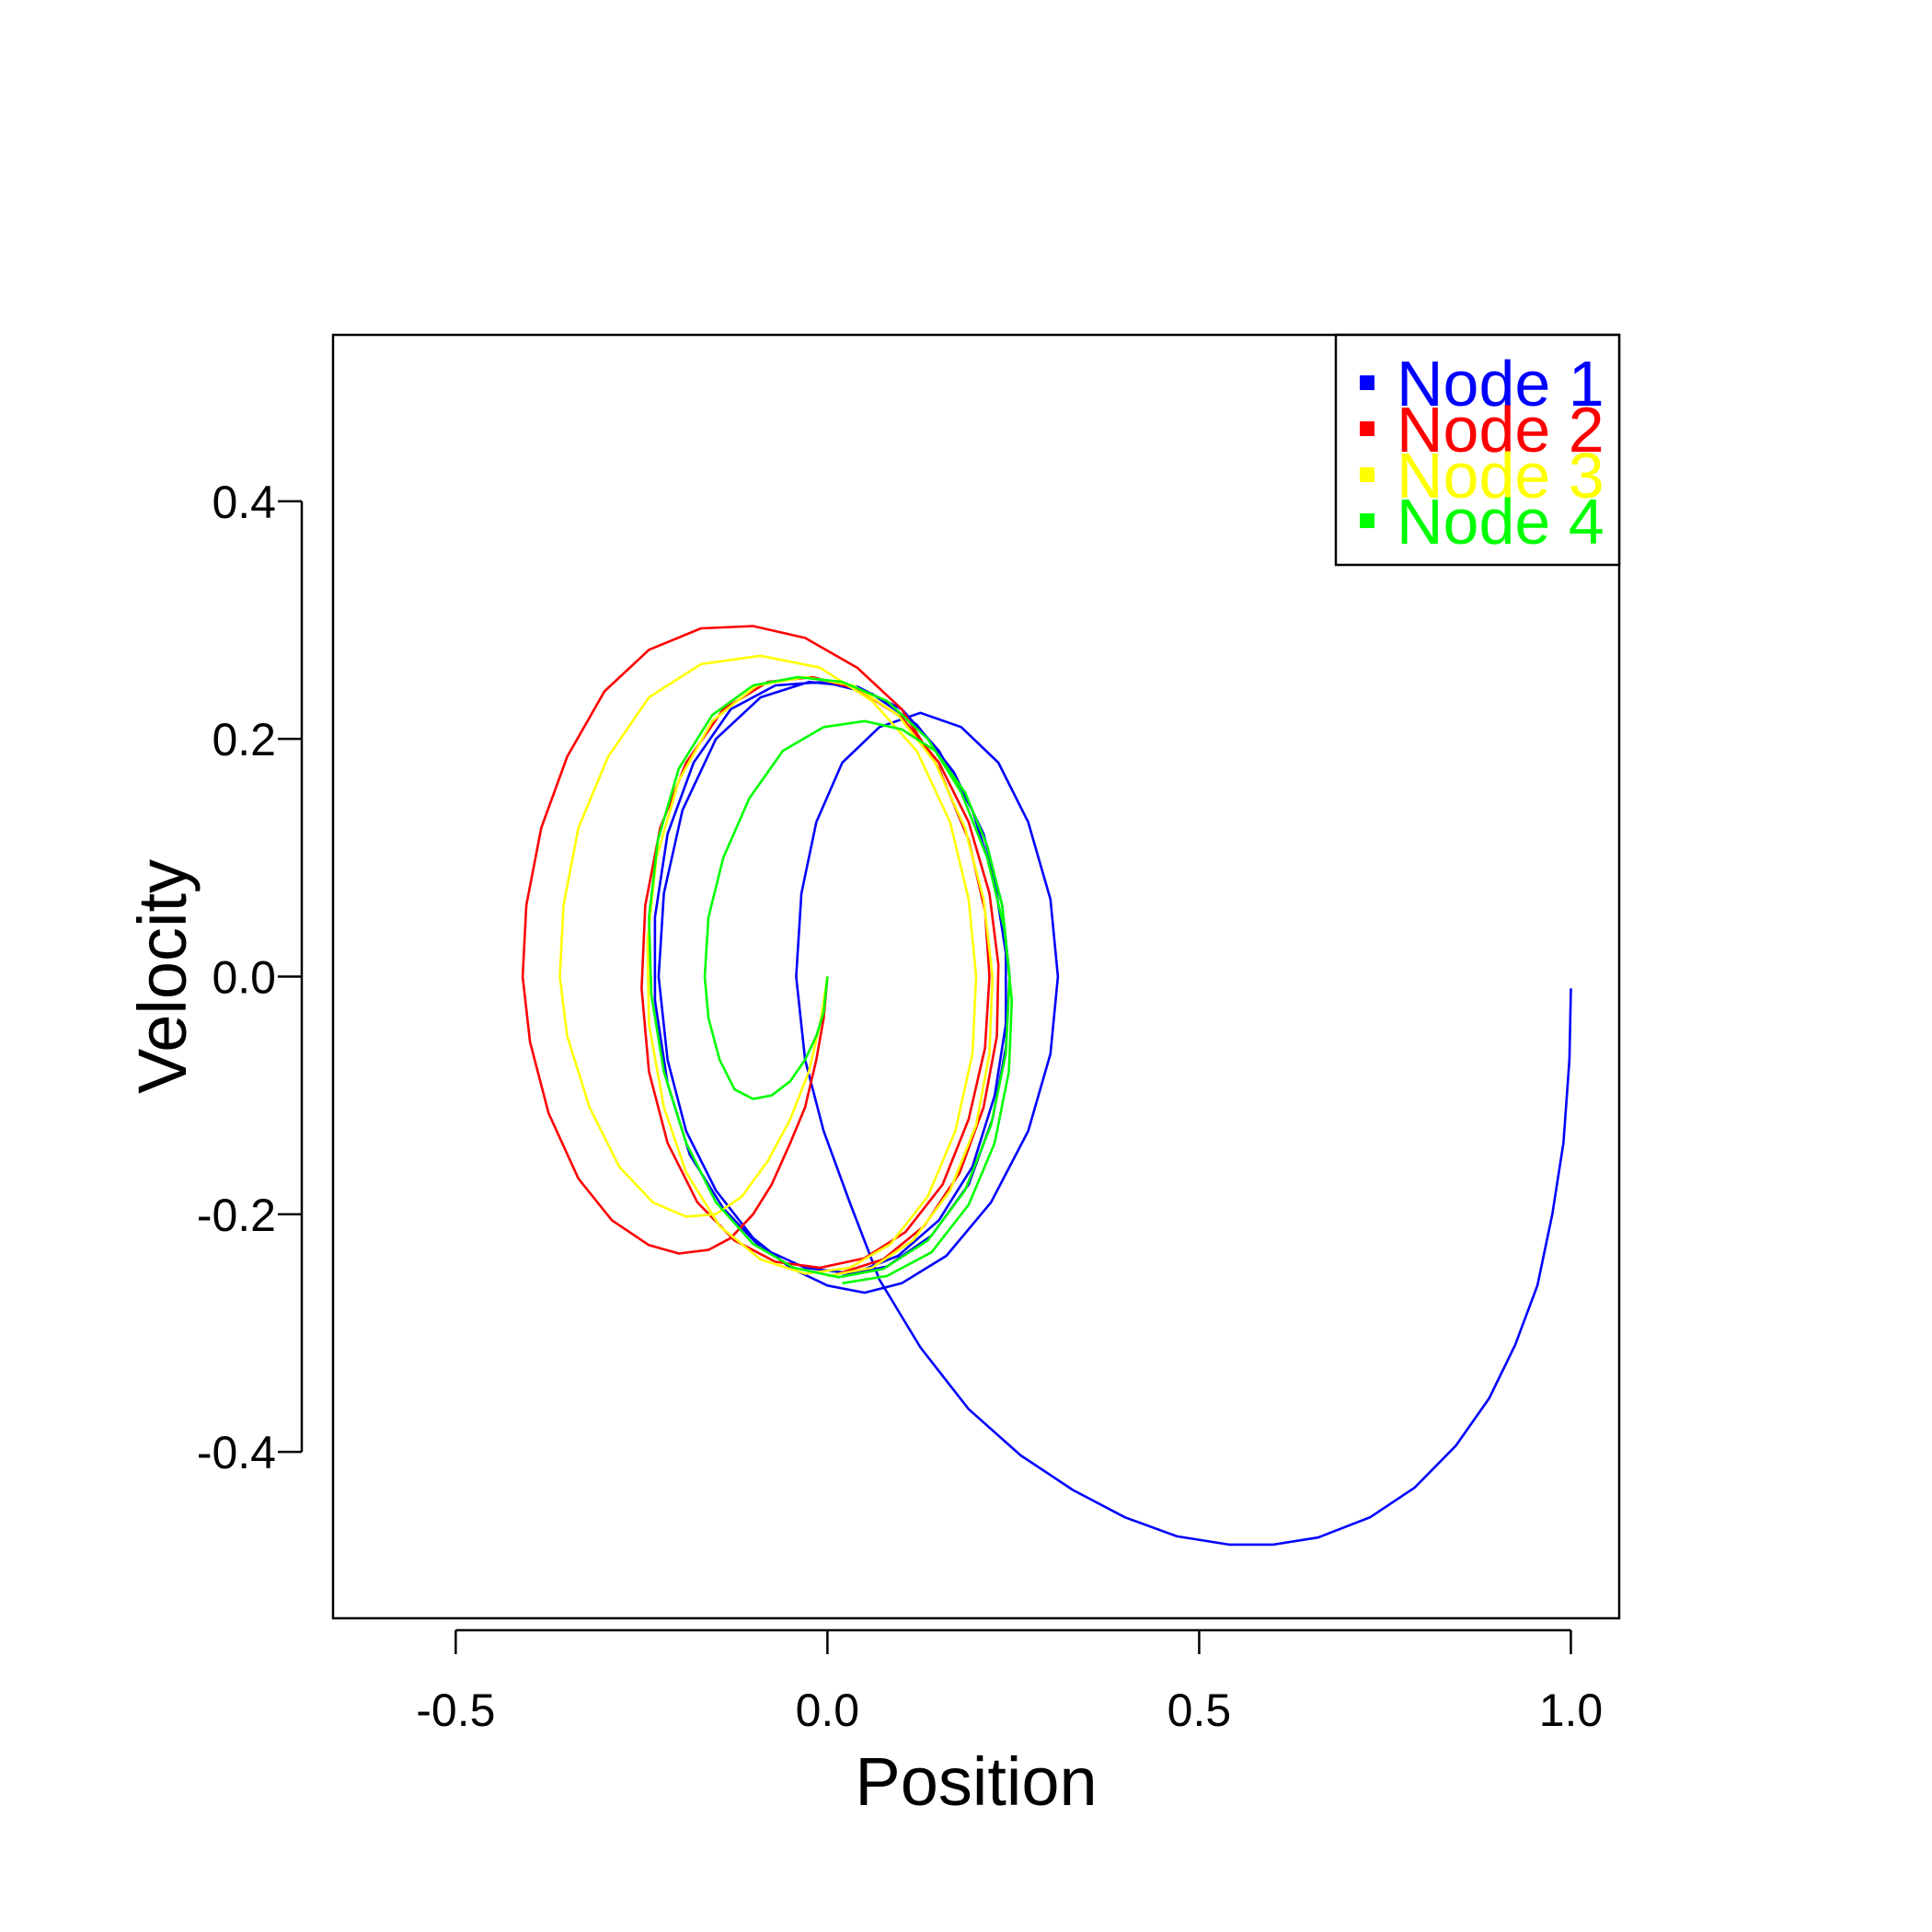 This screenshot has width=1932, height=1932. What do you see at coordinates (1571, 1710) in the screenshot?
I see `x-tick-label: 1.0` at bounding box center [1571, 1710].